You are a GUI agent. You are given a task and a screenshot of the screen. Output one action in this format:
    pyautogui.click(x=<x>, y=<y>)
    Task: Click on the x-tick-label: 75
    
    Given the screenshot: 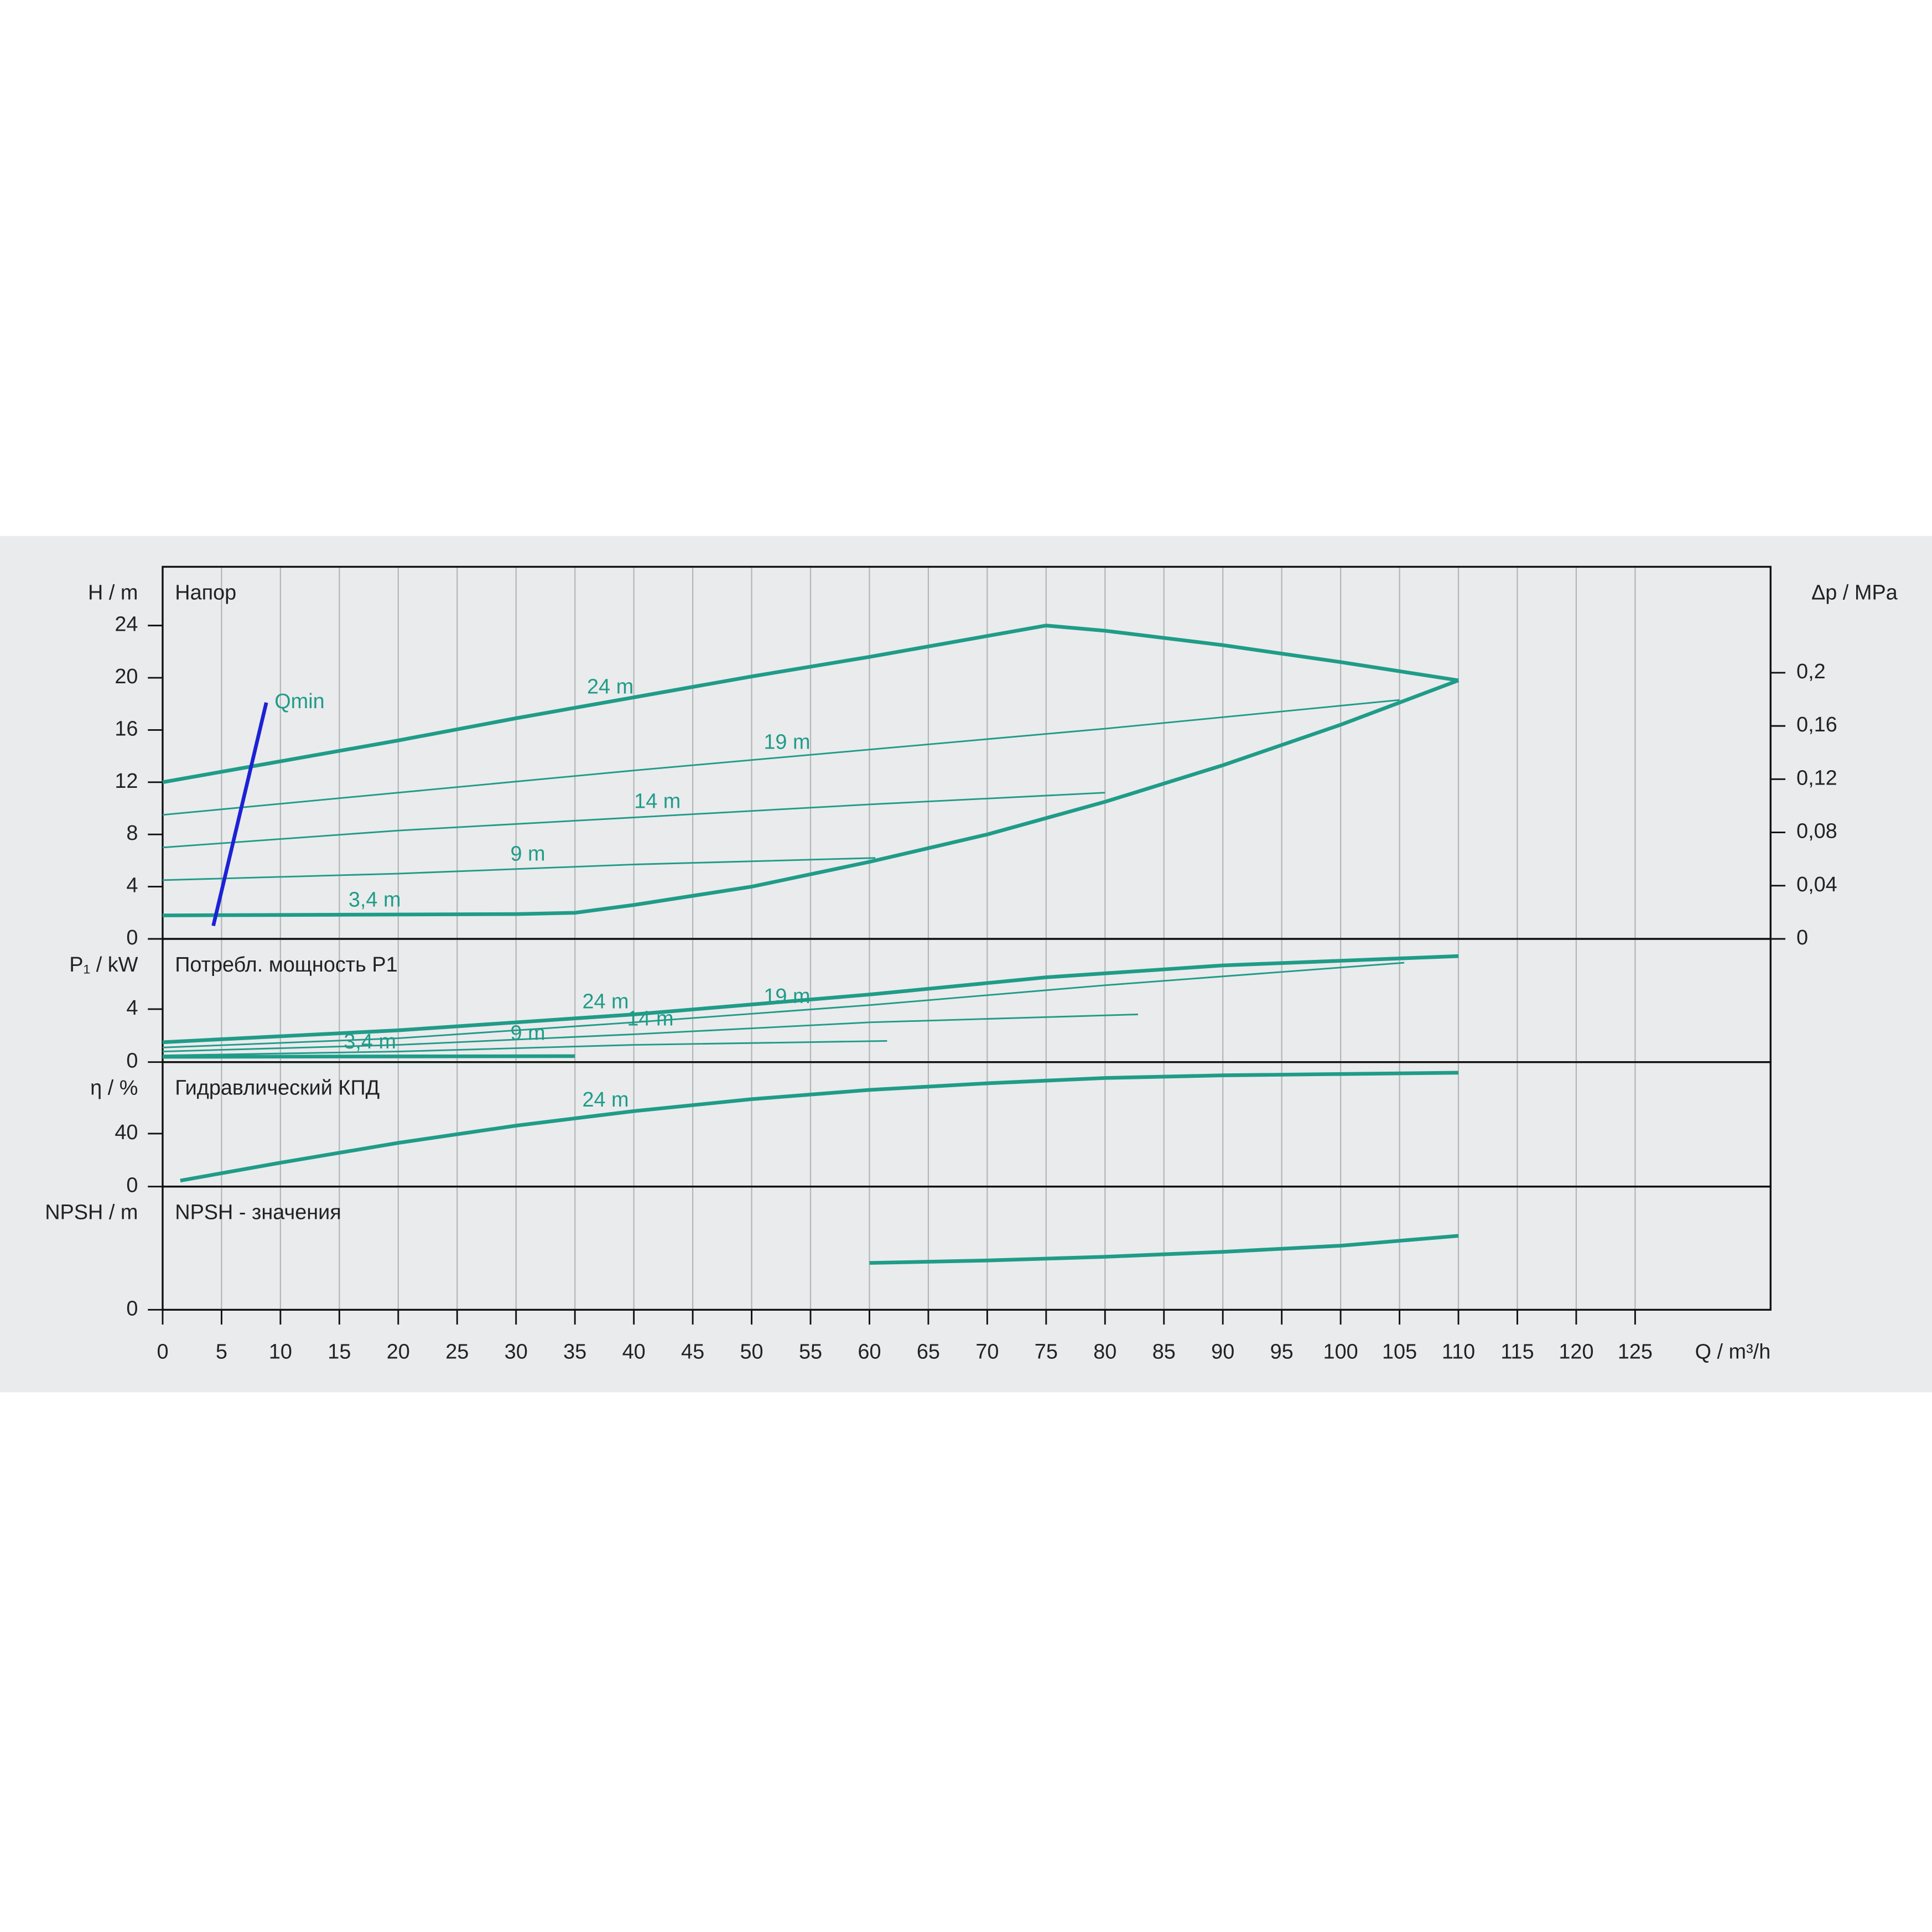 What is the action you would take?
    pyautogui.click(x=1046, y=1351)
    